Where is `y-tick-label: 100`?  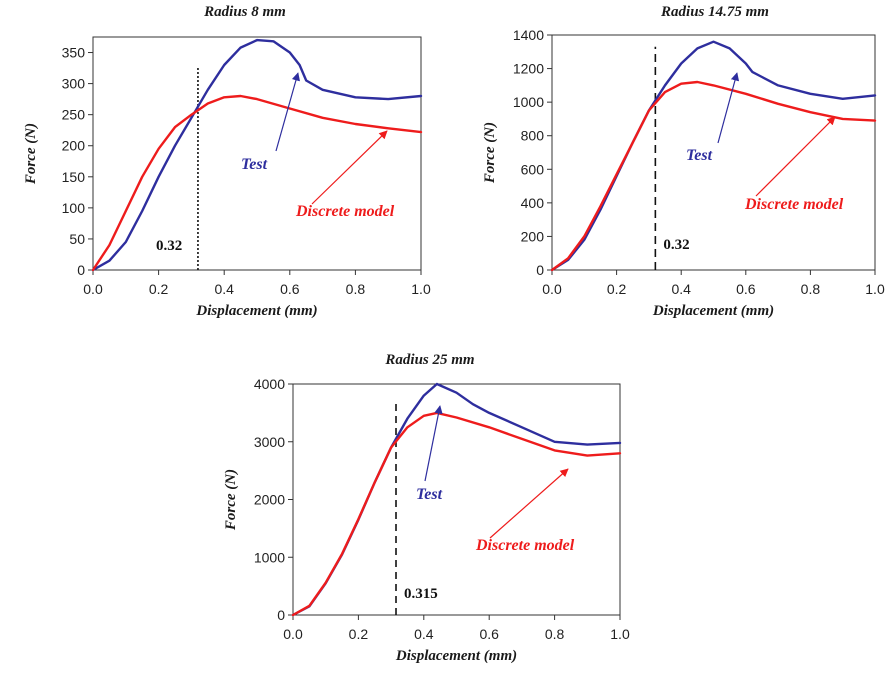 y-tick-label: 100 is located at coordinates (74, 208).